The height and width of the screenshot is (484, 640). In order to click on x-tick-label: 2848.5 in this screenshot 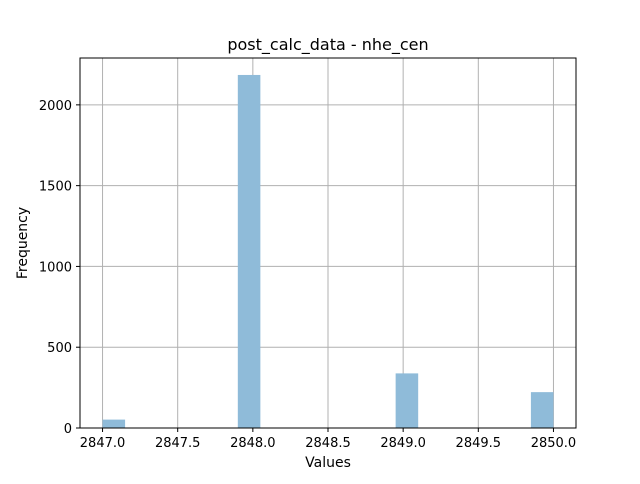, I will do `click(328, 443)`.